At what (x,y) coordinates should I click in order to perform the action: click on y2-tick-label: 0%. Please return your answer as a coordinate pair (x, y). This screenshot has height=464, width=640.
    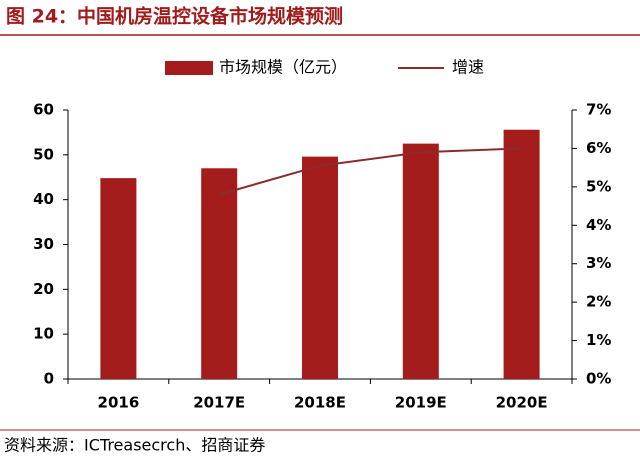
    Looking at the image, I should click on (598, 379).